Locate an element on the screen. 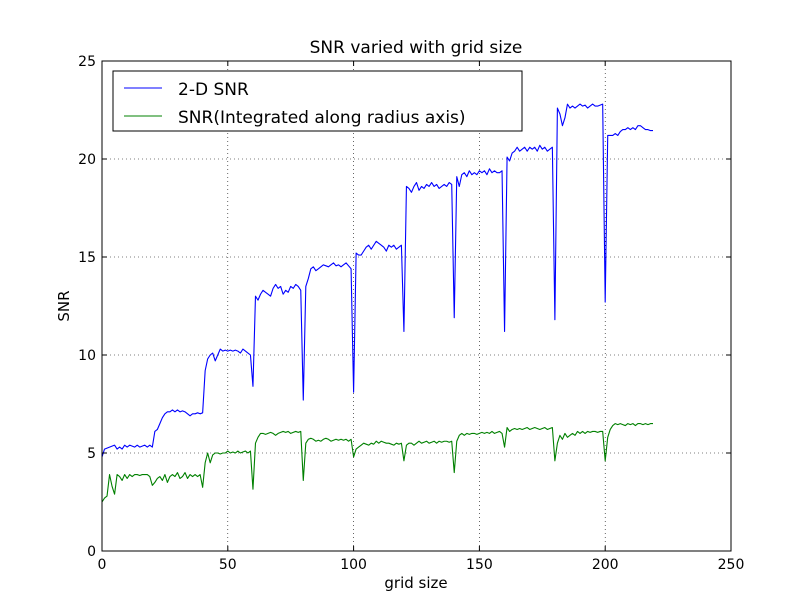  y-axis-label: SNR is located at coordinates (64, 305).